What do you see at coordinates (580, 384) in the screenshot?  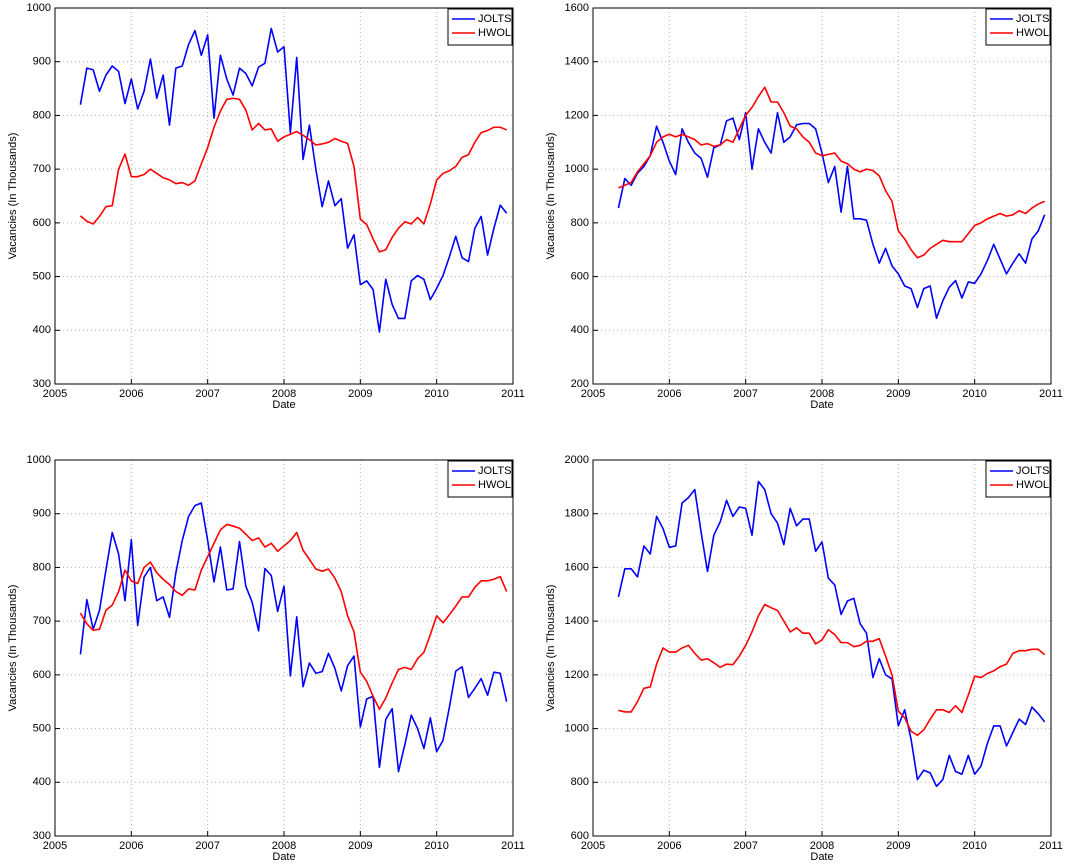 I see `y-tick-label: 200` at bounding box center [580, 384].